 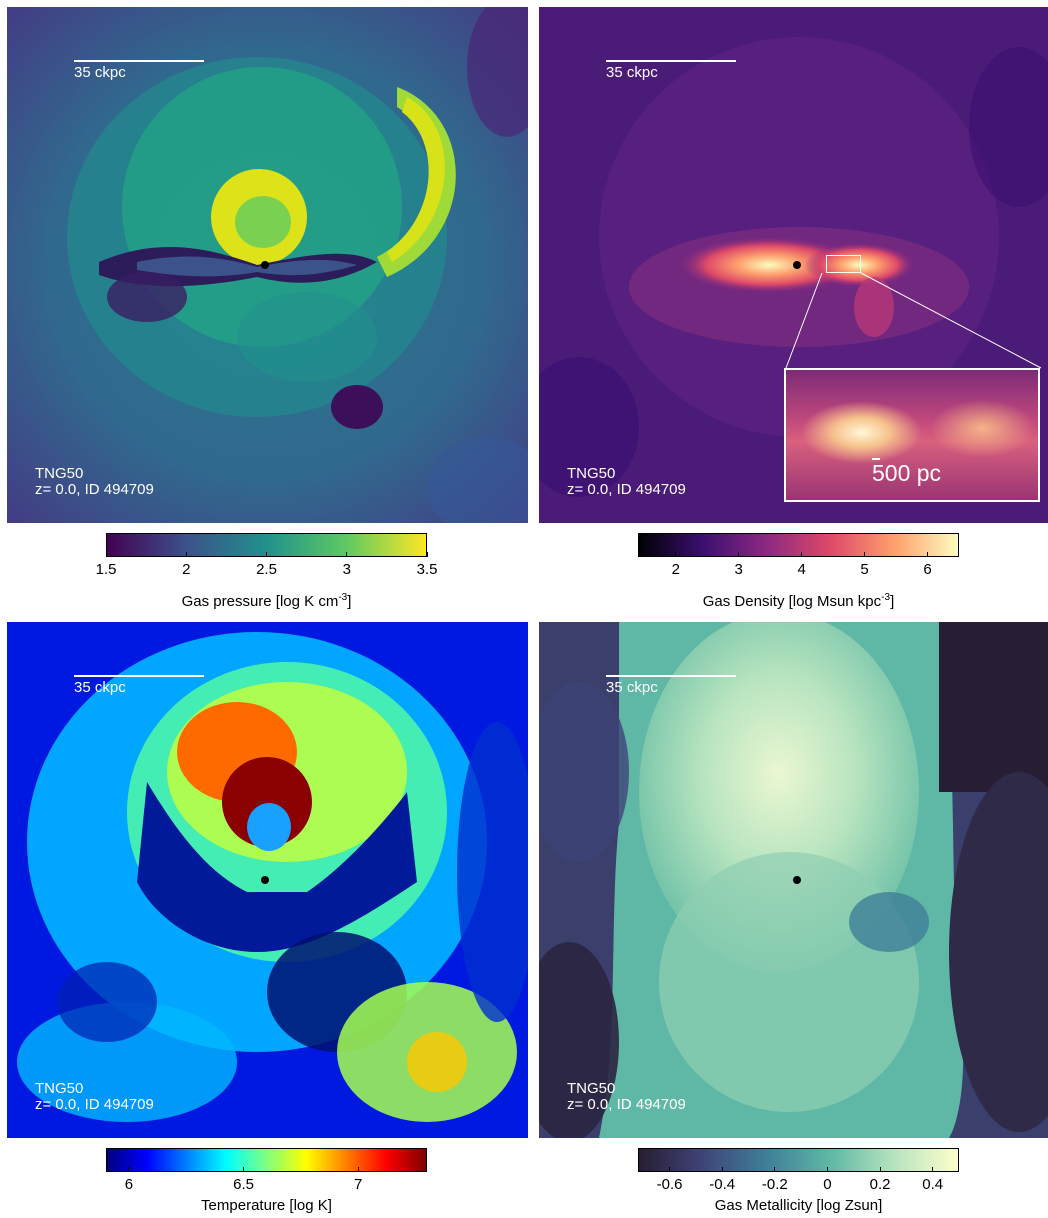 What do you see at coordinates (798, 545) in the screenshot?
I see `density-colorbar` at bounding box center [798, 545].